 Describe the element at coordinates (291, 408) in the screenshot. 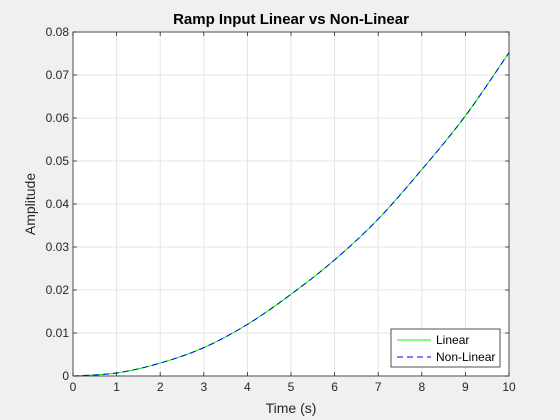

I see `x-axis-label: Time (s)` at that location.